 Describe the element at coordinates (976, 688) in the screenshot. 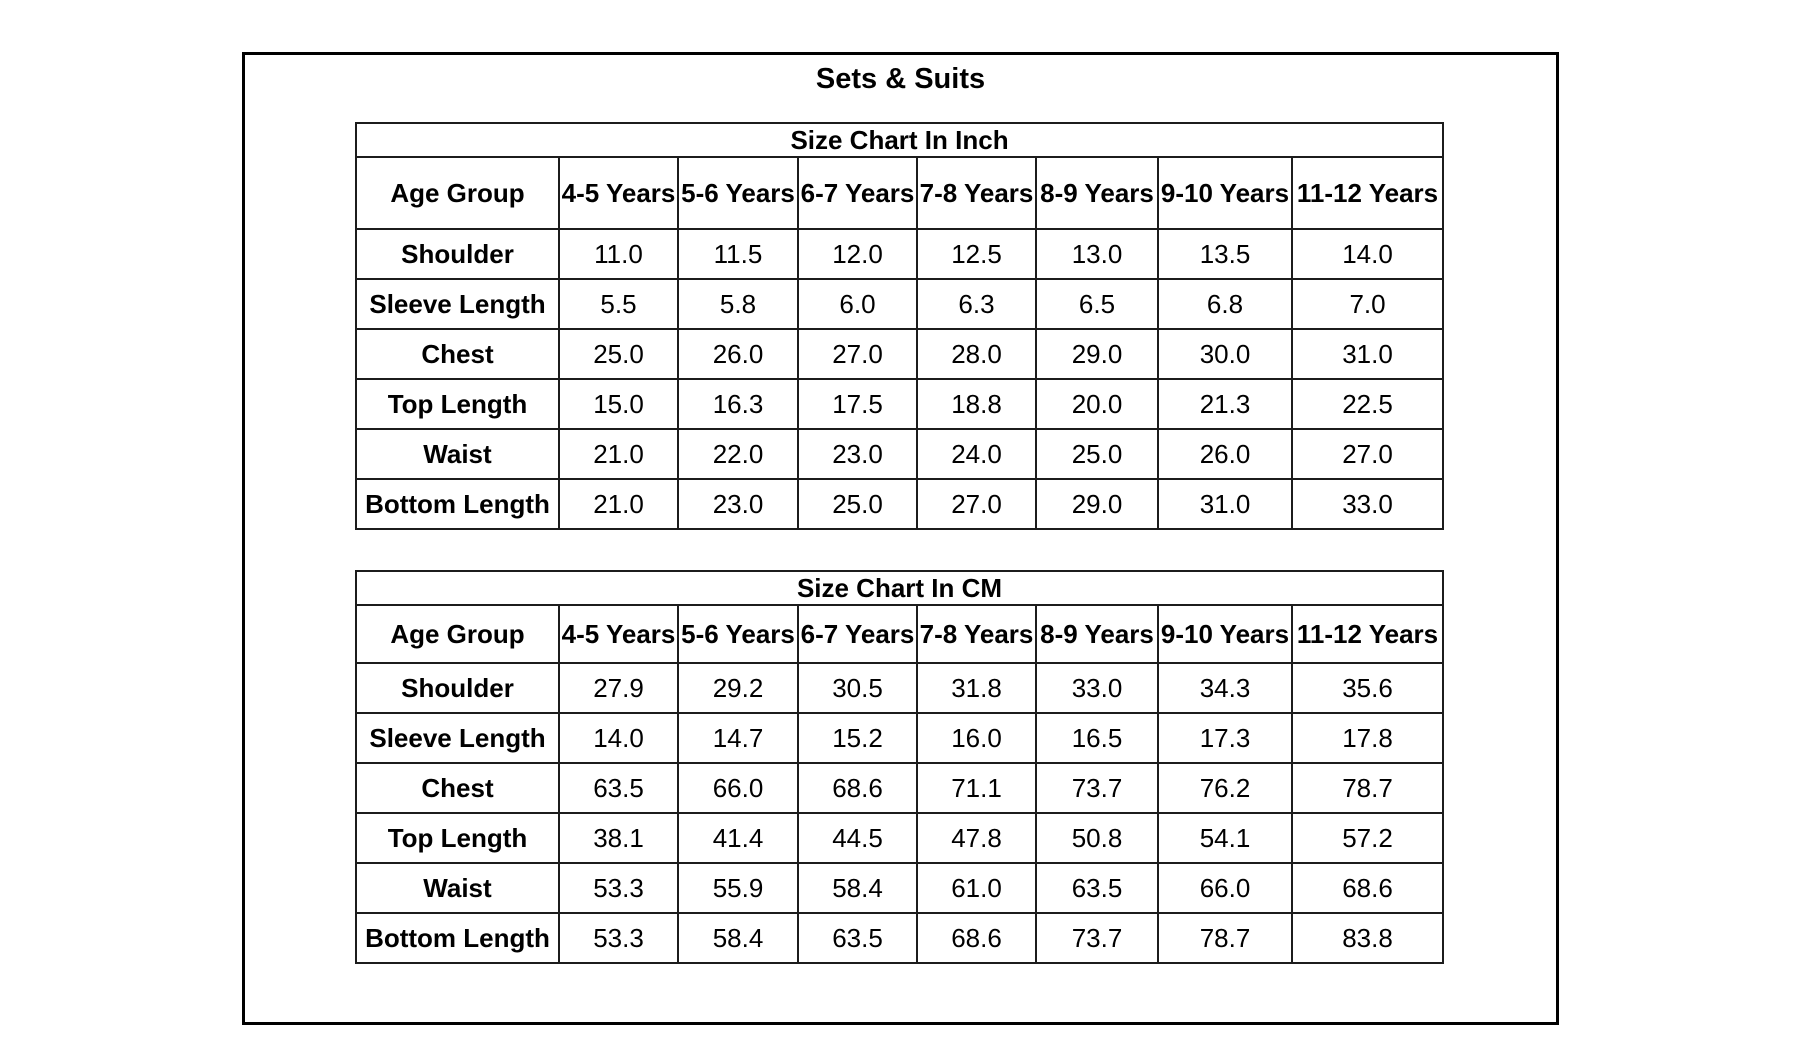

I see `table-cell: 31.8` at that location.